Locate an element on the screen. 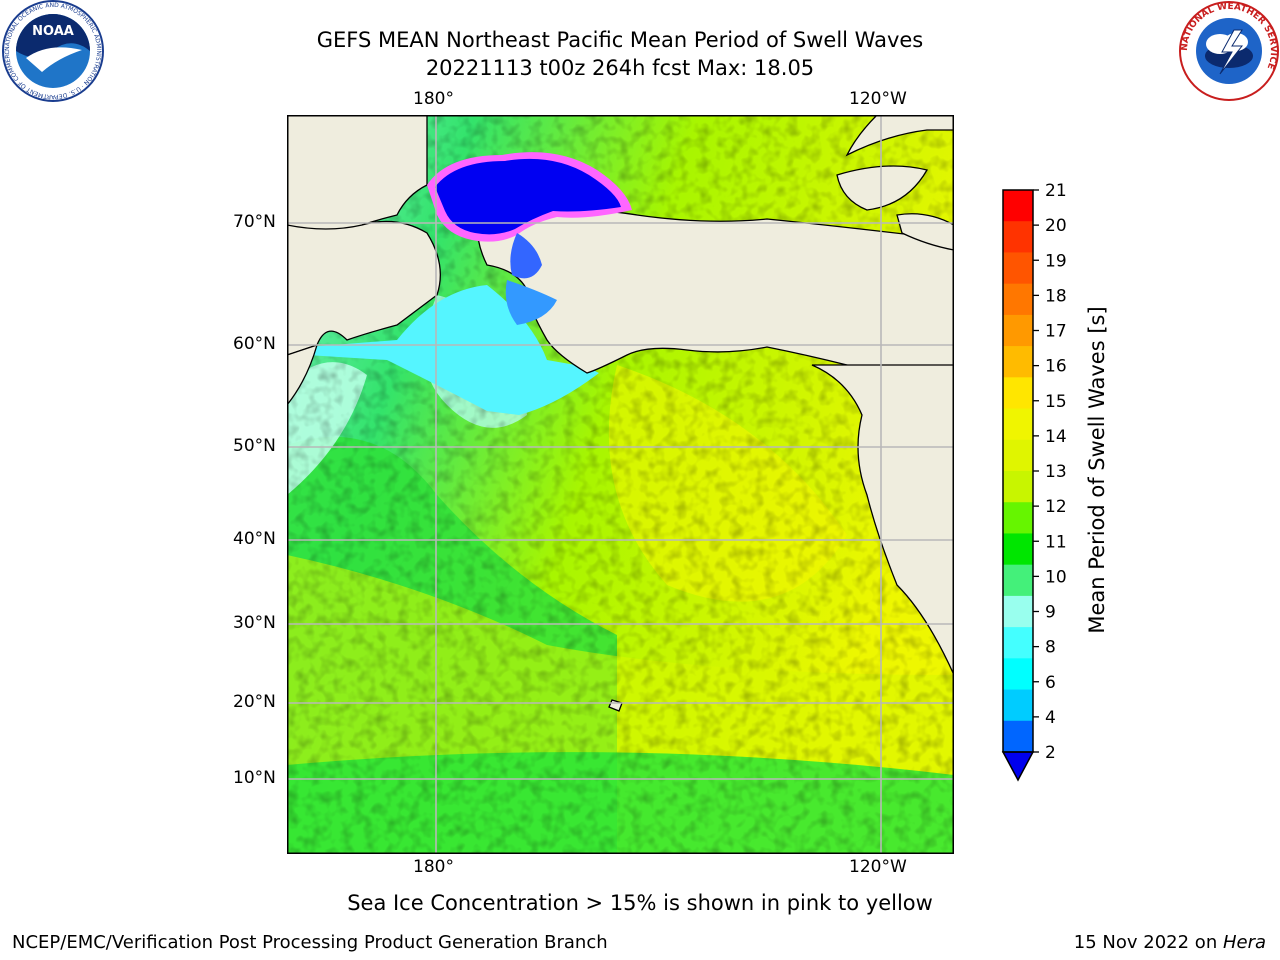  colorbar-segments is located at coordinates (1018, 471).